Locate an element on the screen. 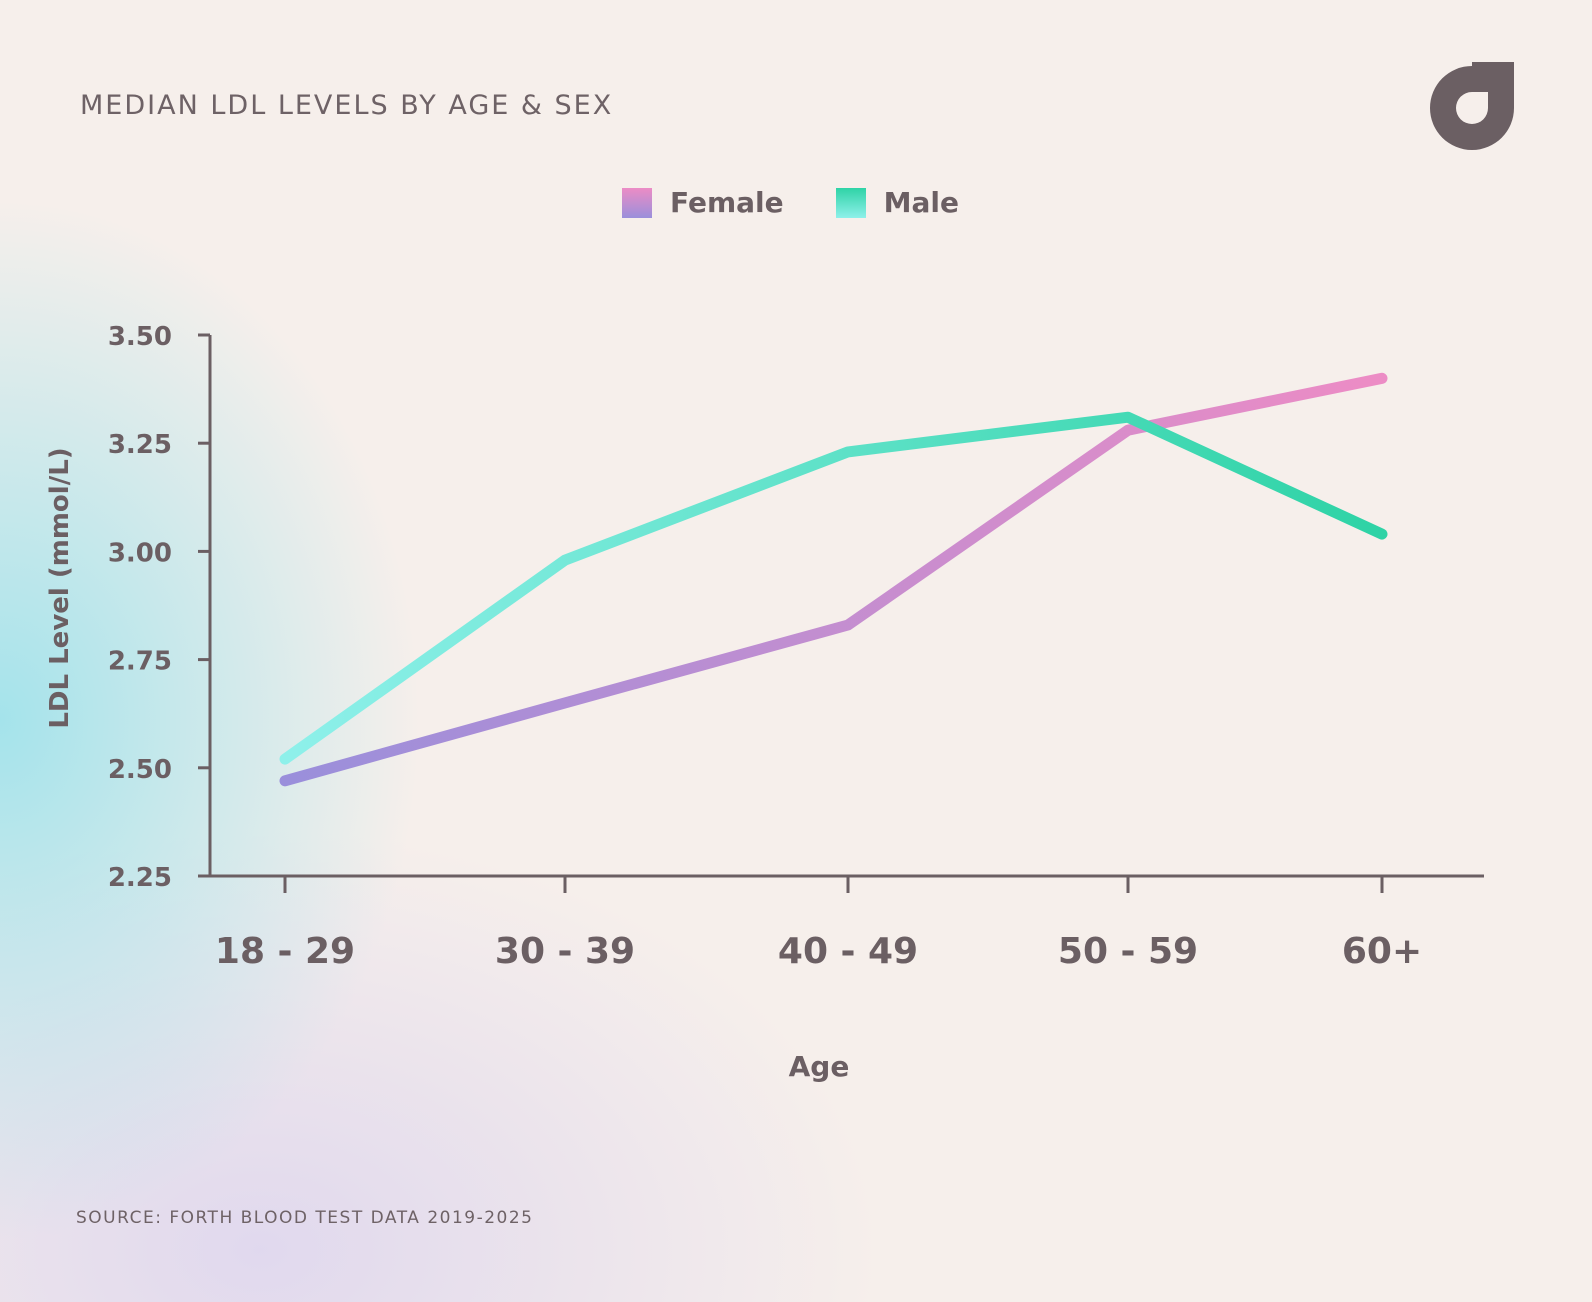 Image resolution: width=1592 pixels, height=1302 pixels. chart-title: MEDIAN LDL LEVELS BY AGE & SEX is located at coordinates (347, 105).